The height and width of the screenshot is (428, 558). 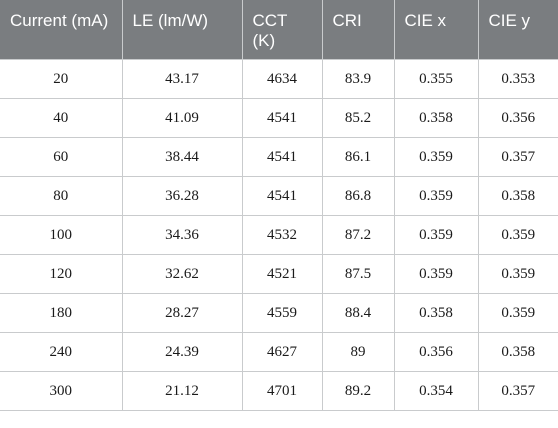 I want to click on cell-cie-x: 0.354, so click(x=436, y=391).